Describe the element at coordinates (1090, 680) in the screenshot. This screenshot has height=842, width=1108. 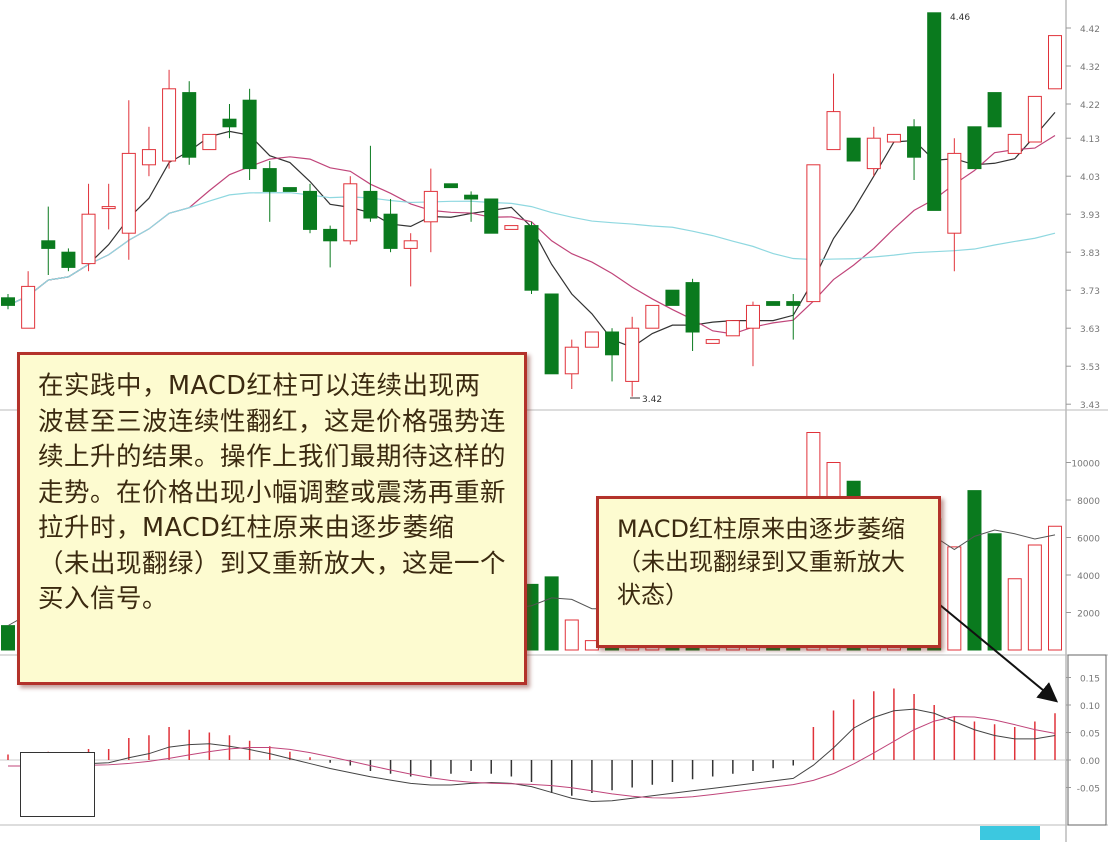
I see `macd-tick-label: 0.15` at that location.